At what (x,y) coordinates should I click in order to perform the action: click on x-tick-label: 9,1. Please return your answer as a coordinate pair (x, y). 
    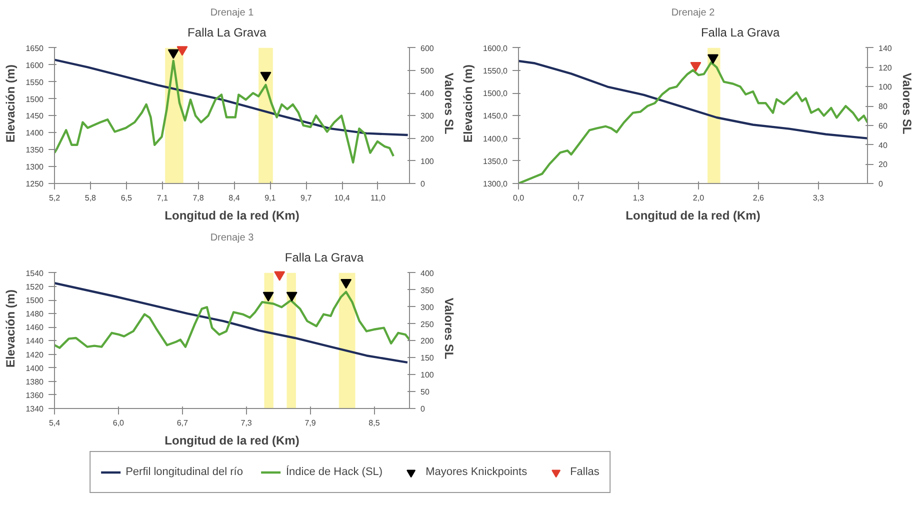
    Looking at the image, I should click on (270, 198).